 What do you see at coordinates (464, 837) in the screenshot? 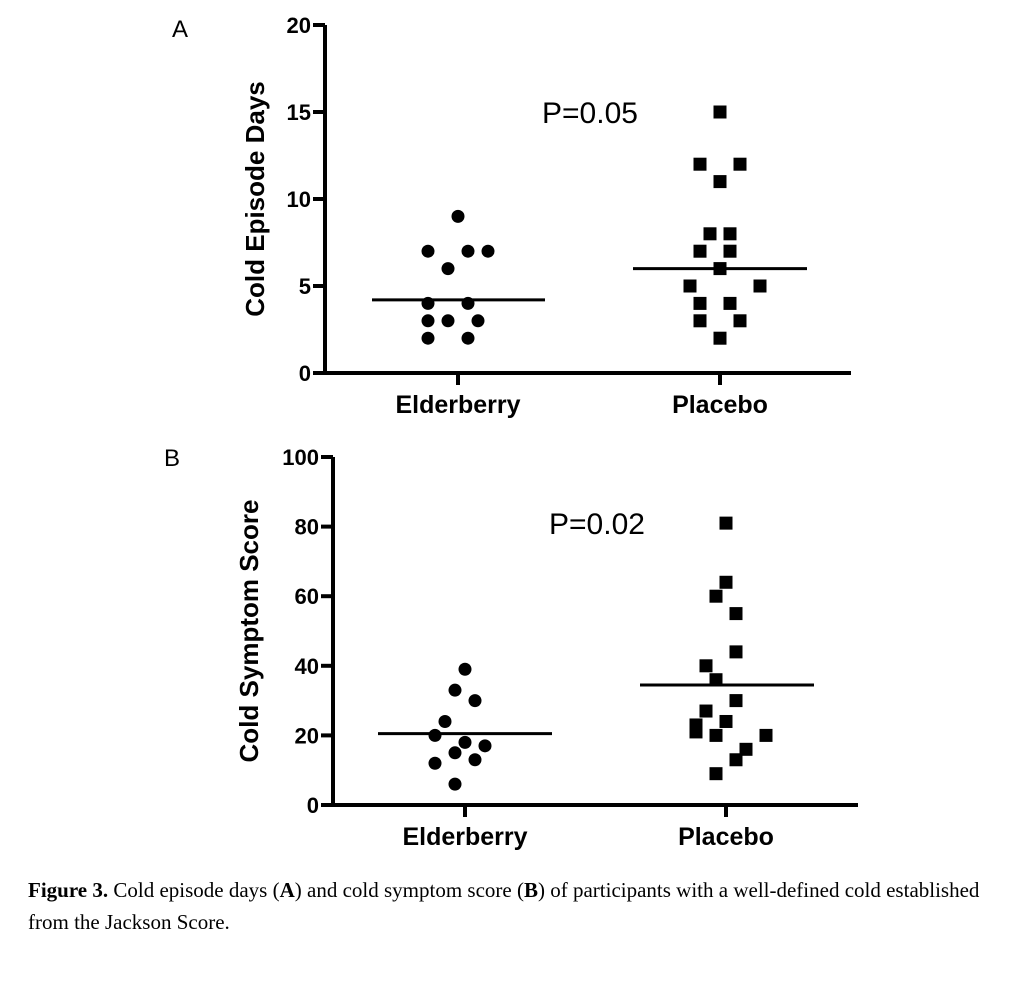
I see `panel-b-category-label-elderberry: Elderberry` at bounding box center [464, 837].